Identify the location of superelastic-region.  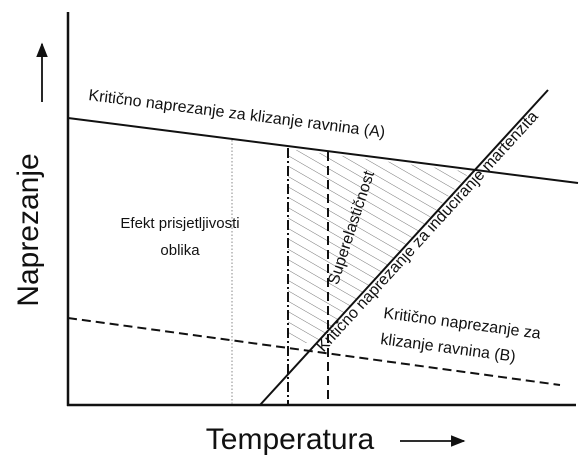
(379, 246).